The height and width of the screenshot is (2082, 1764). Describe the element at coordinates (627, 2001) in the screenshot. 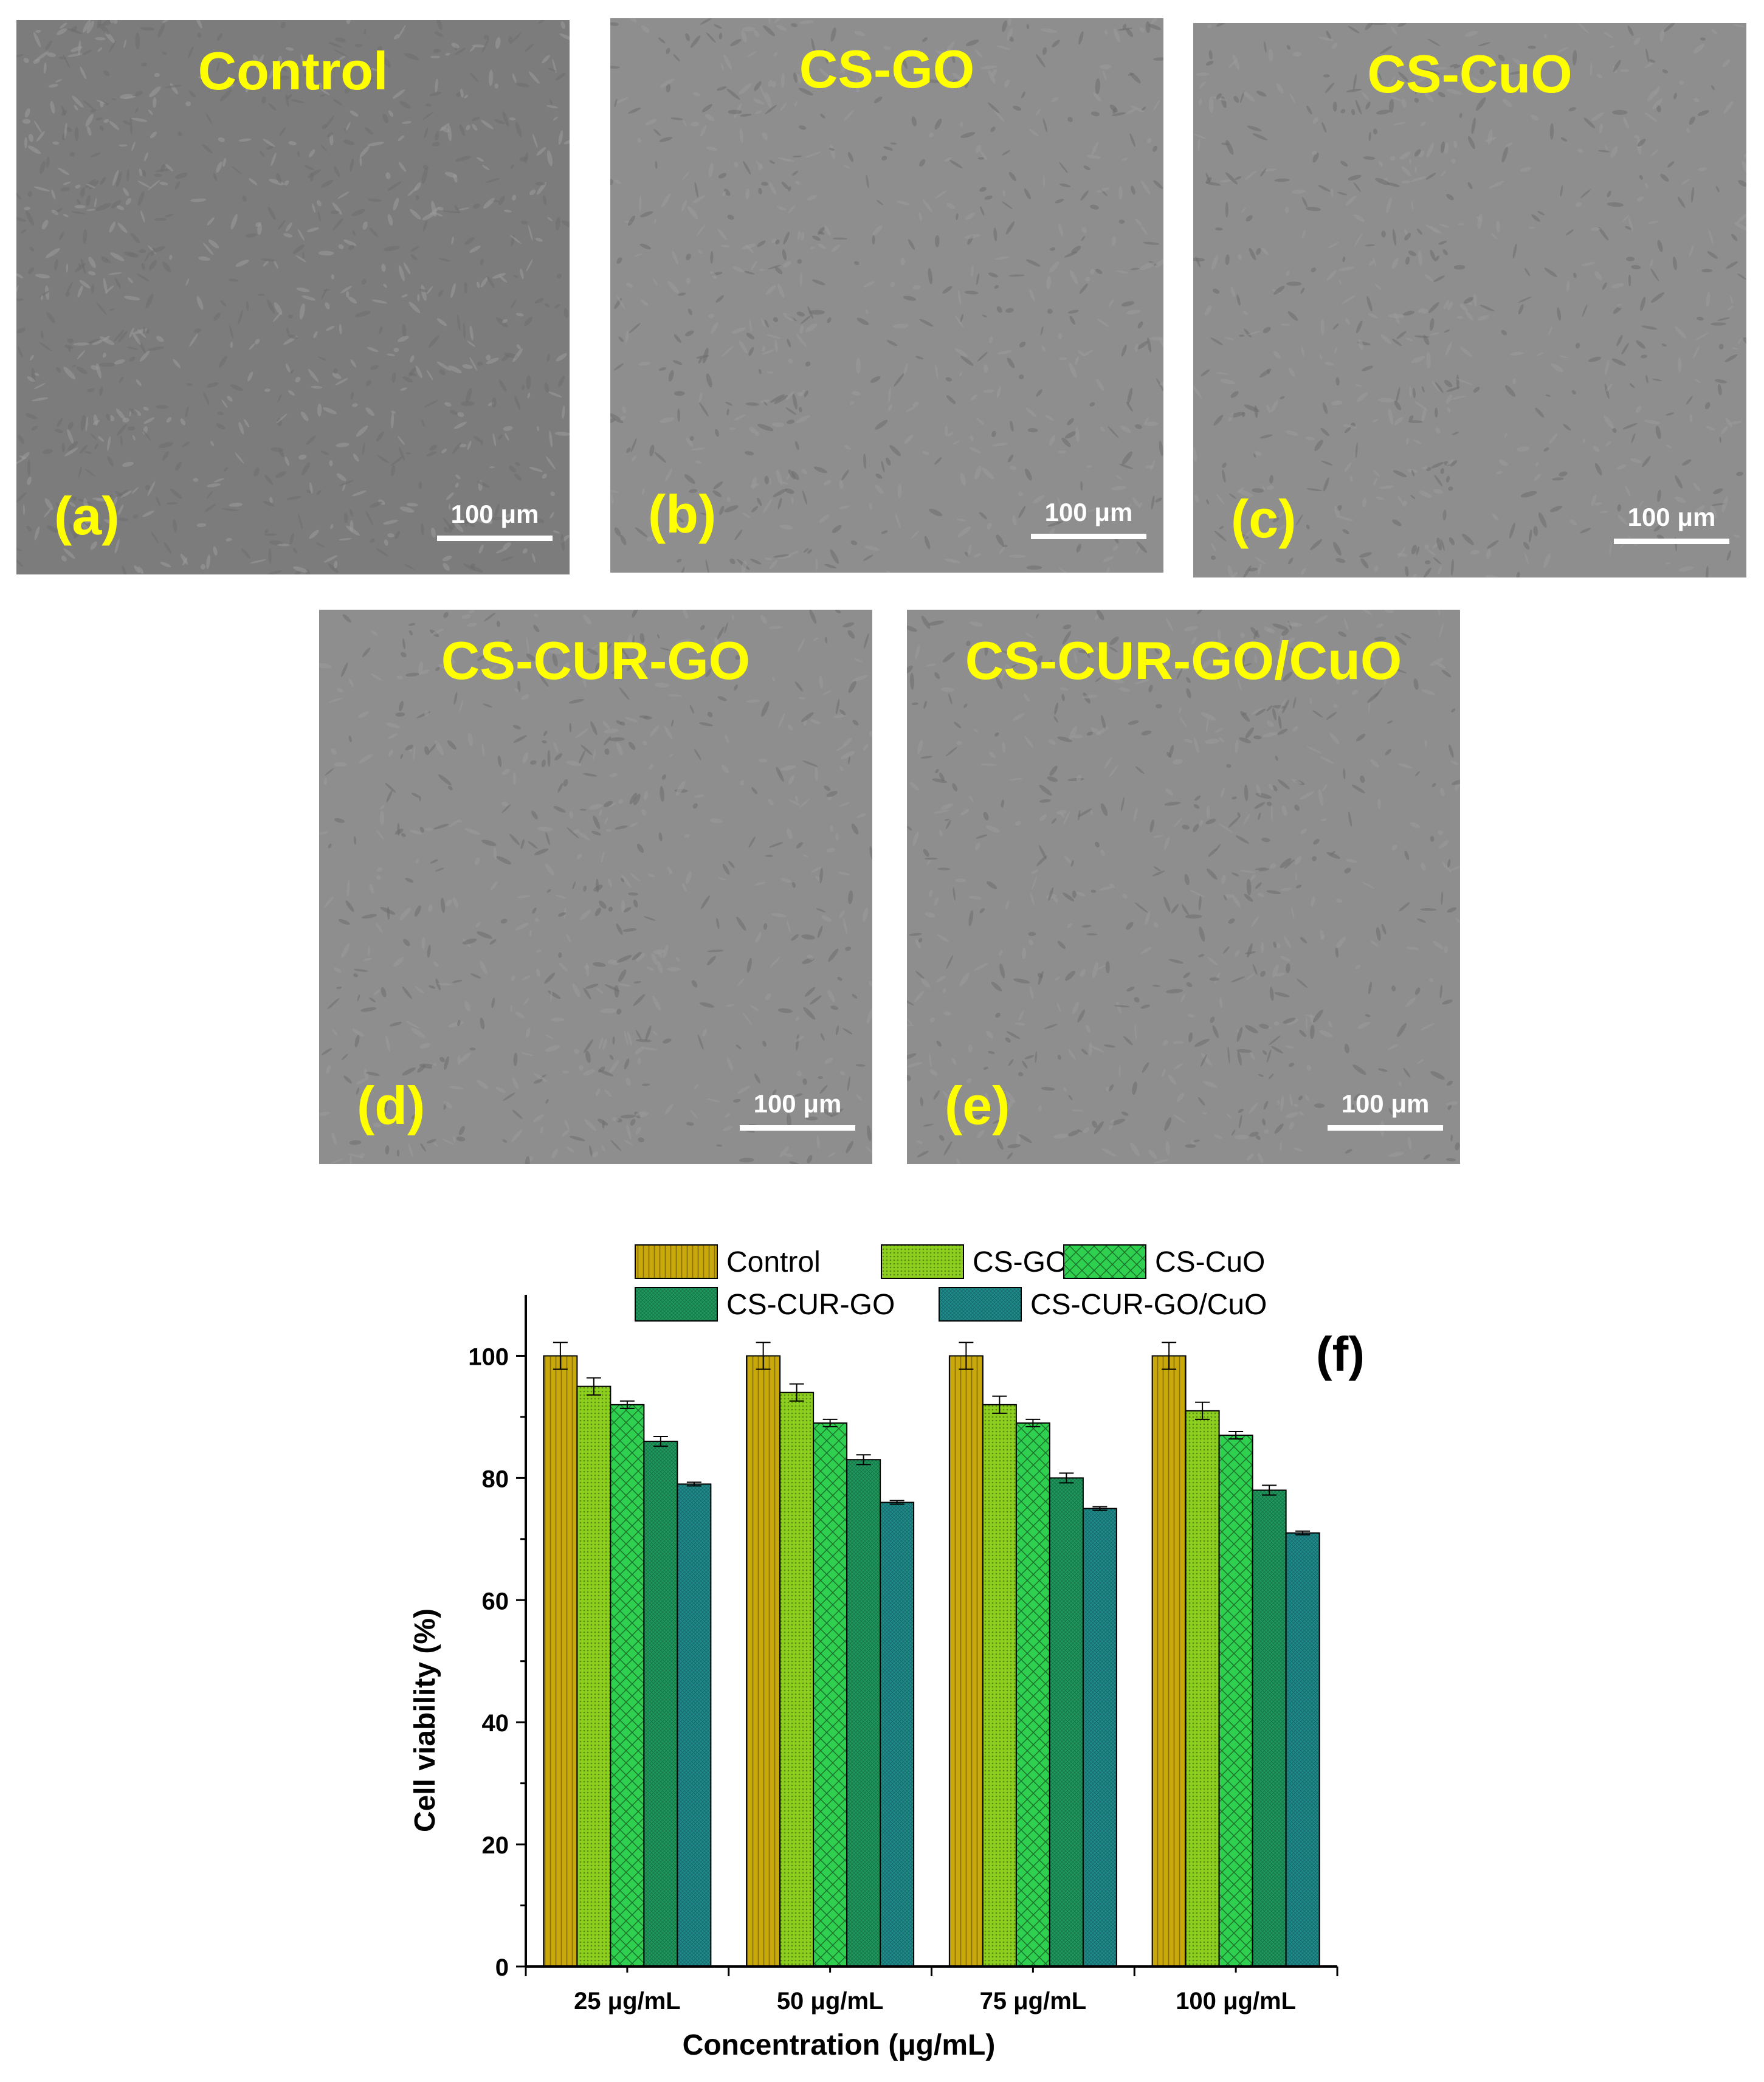

I see `x-tick-label: 25 μg/mL` at that location.